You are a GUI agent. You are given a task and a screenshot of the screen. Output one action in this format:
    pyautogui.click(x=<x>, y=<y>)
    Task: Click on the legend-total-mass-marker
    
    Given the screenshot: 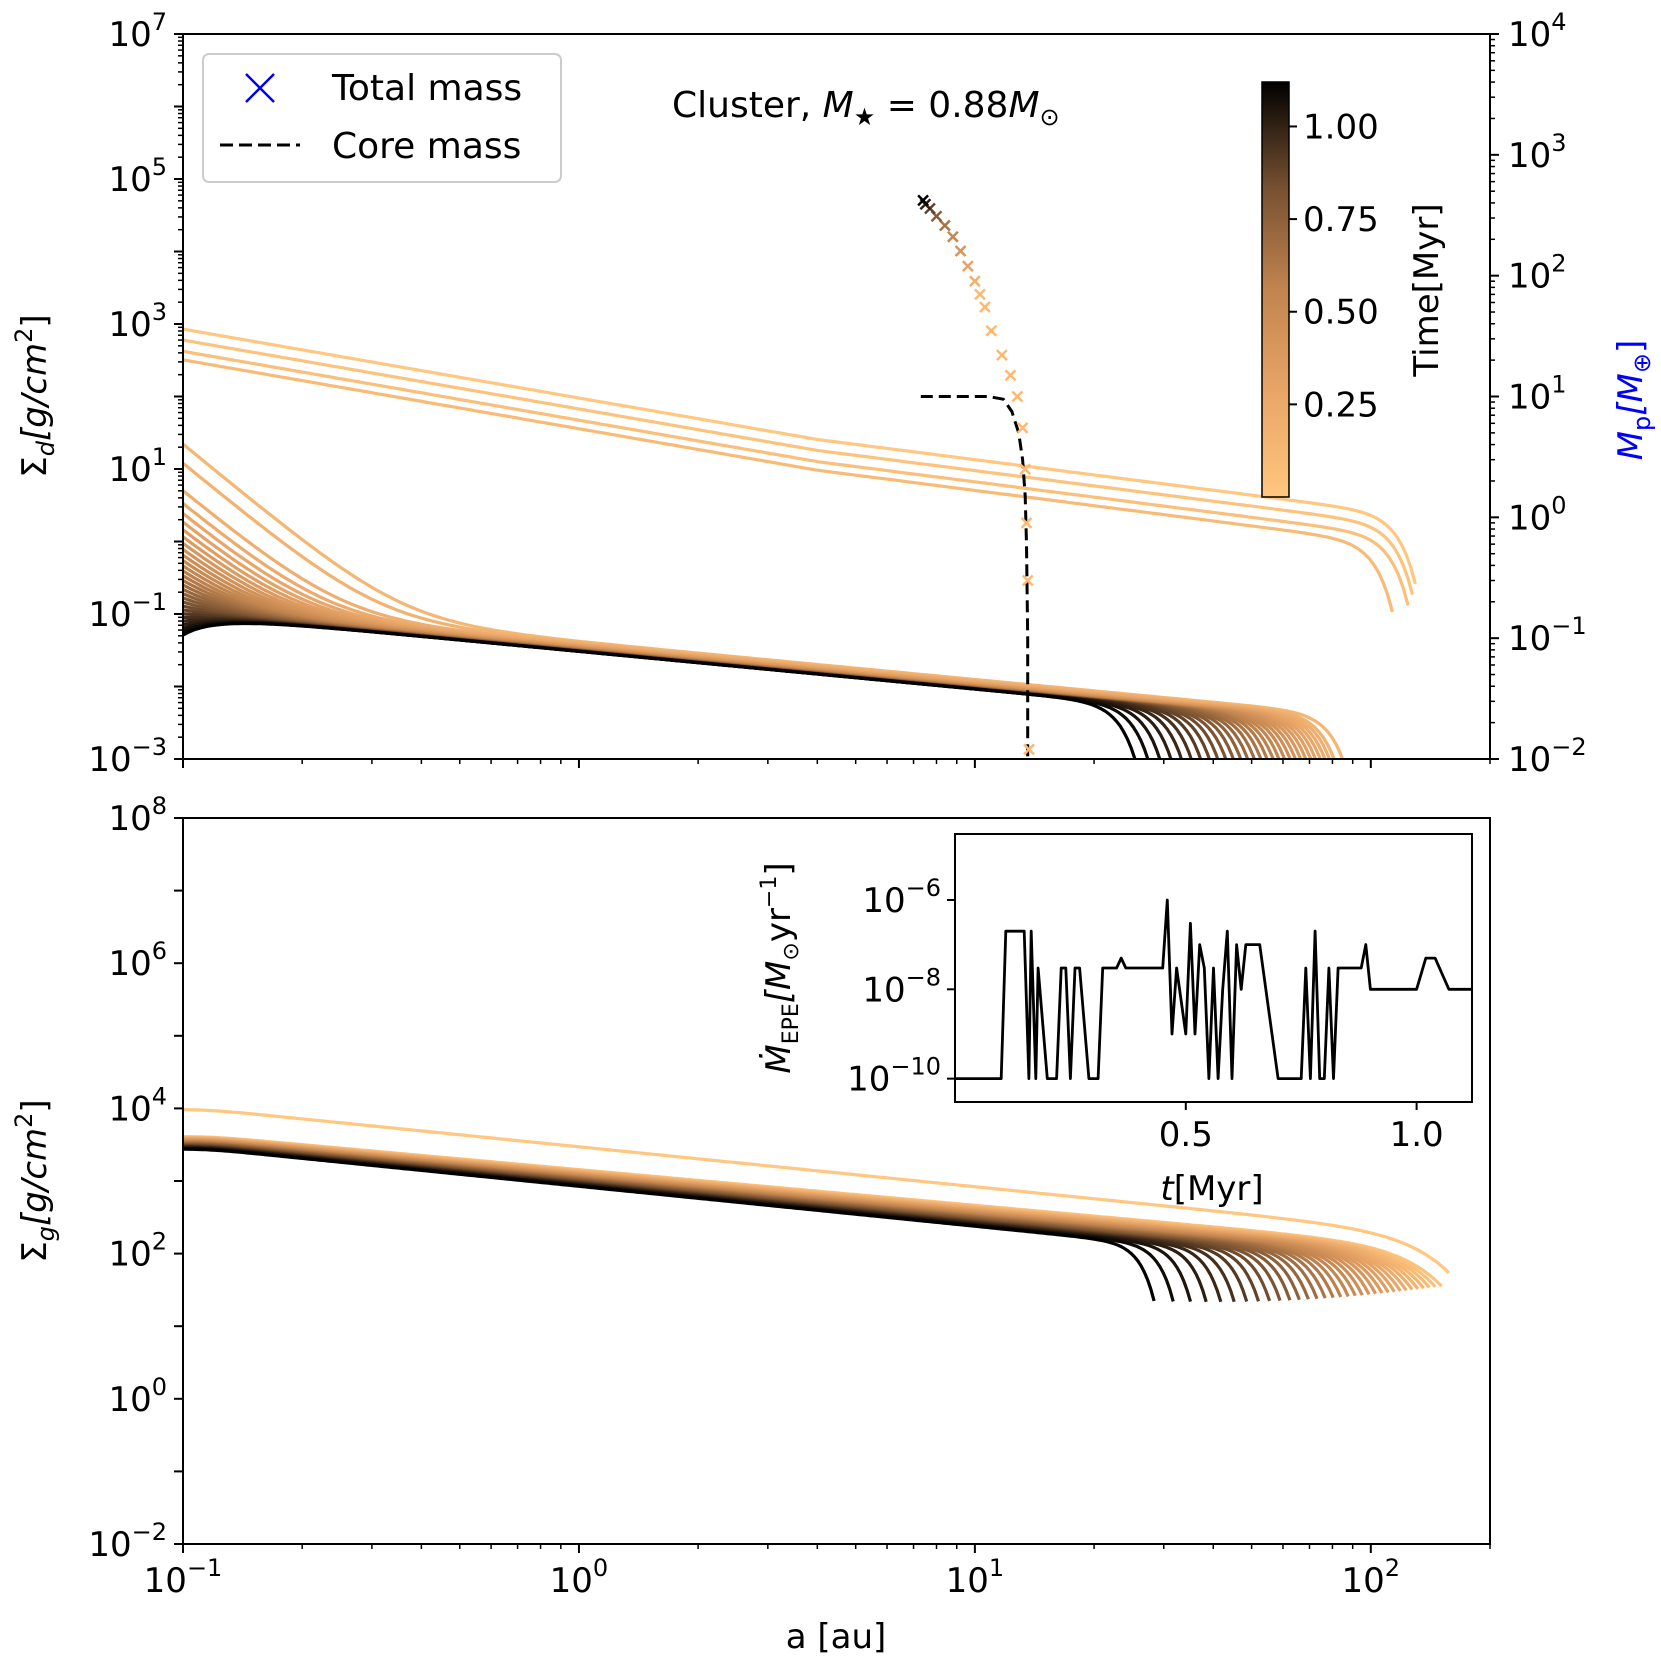 What is the action you would take?
    pyautogui.click(x=260, y=88)
    